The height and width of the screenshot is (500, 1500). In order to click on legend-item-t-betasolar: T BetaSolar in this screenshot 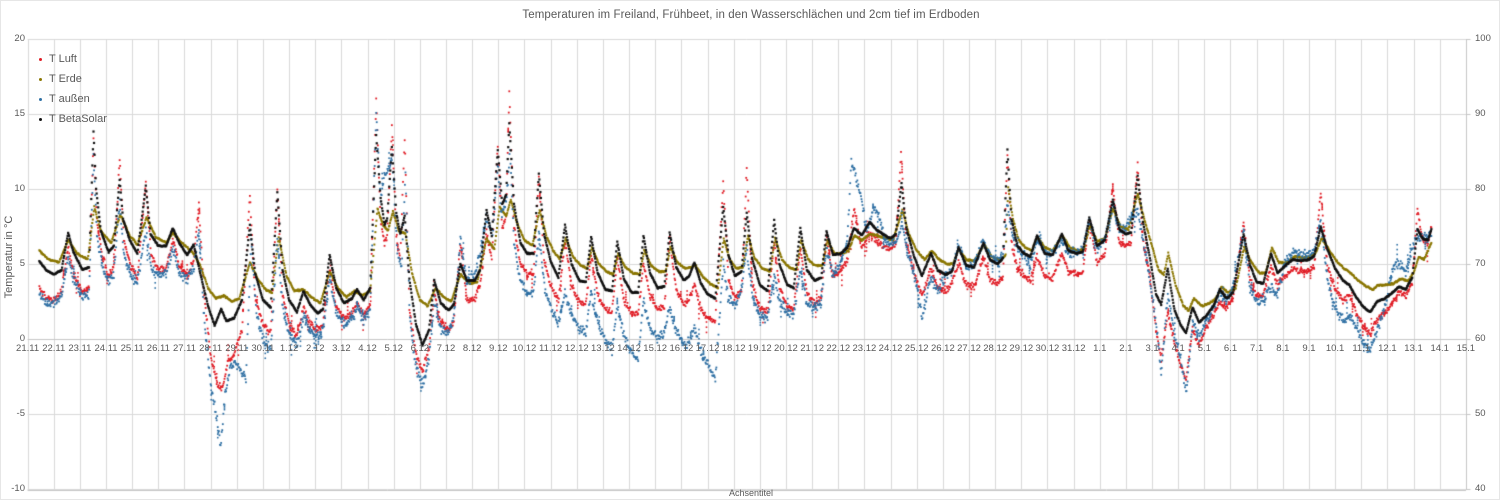, I will do `click(73, 119)`.